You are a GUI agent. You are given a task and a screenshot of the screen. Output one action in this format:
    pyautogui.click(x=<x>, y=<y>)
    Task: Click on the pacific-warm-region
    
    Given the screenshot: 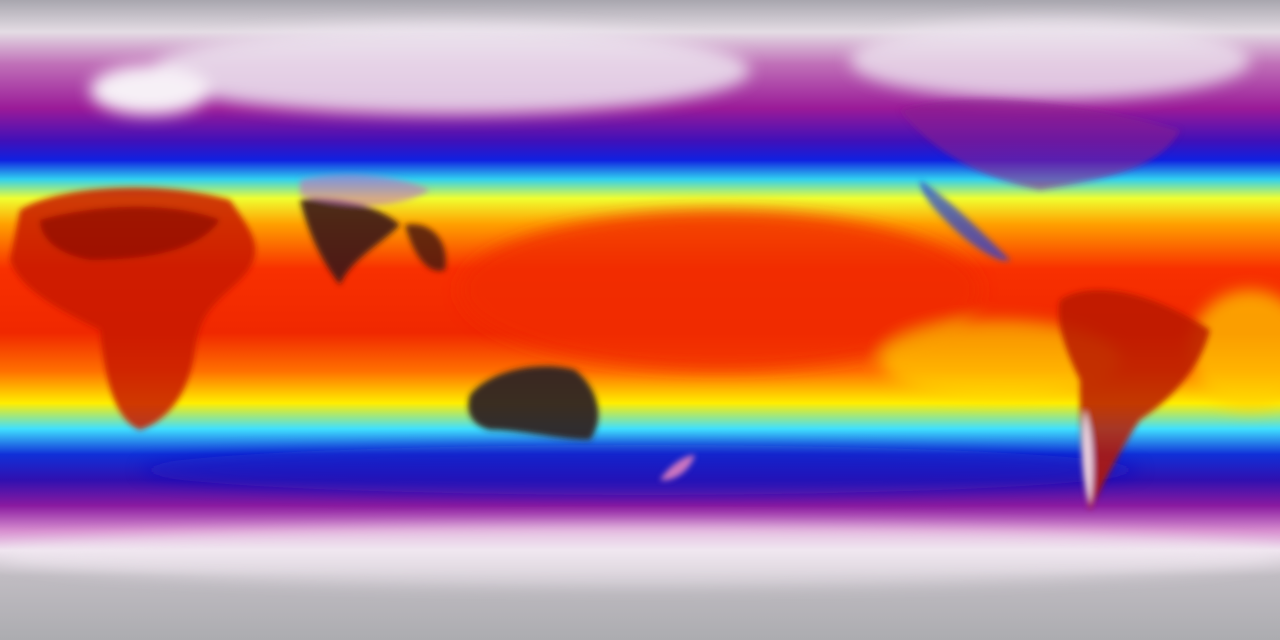 What is the action you would take?
    pyautogui.click(x=720, y=290)
    